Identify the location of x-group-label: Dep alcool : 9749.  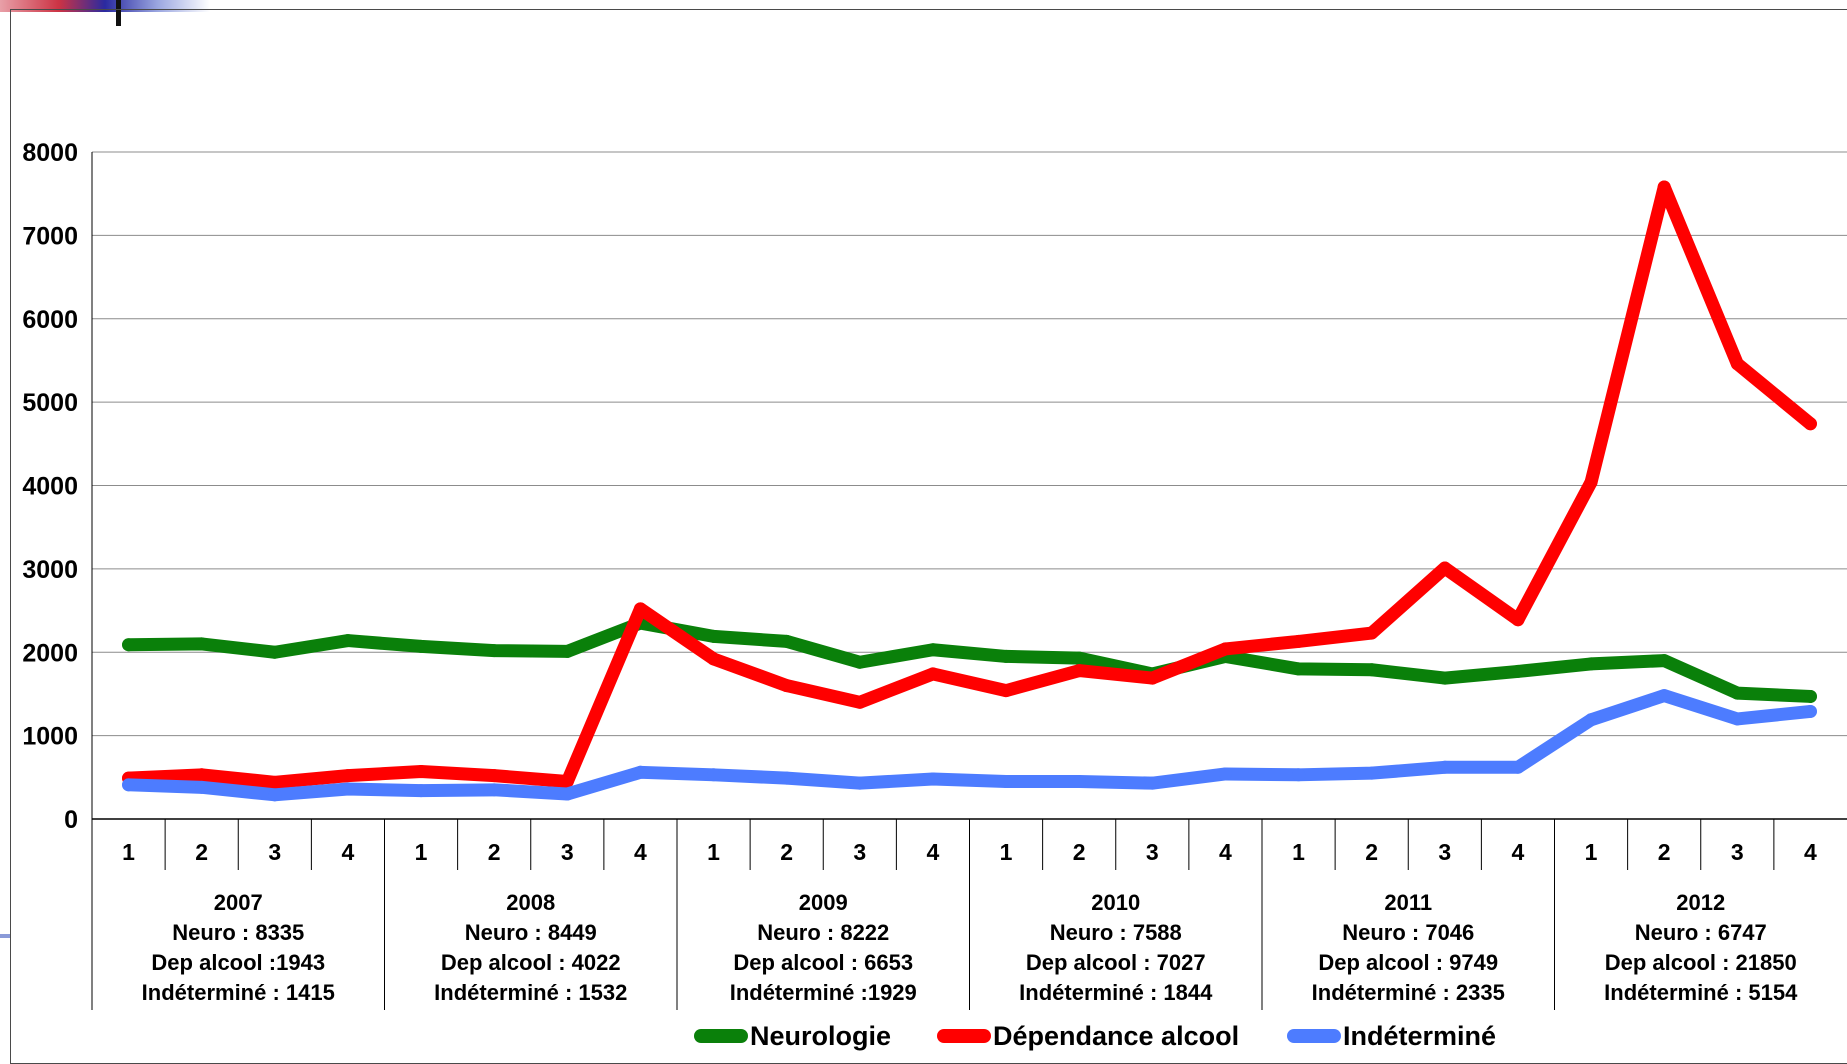
(1408, 962).